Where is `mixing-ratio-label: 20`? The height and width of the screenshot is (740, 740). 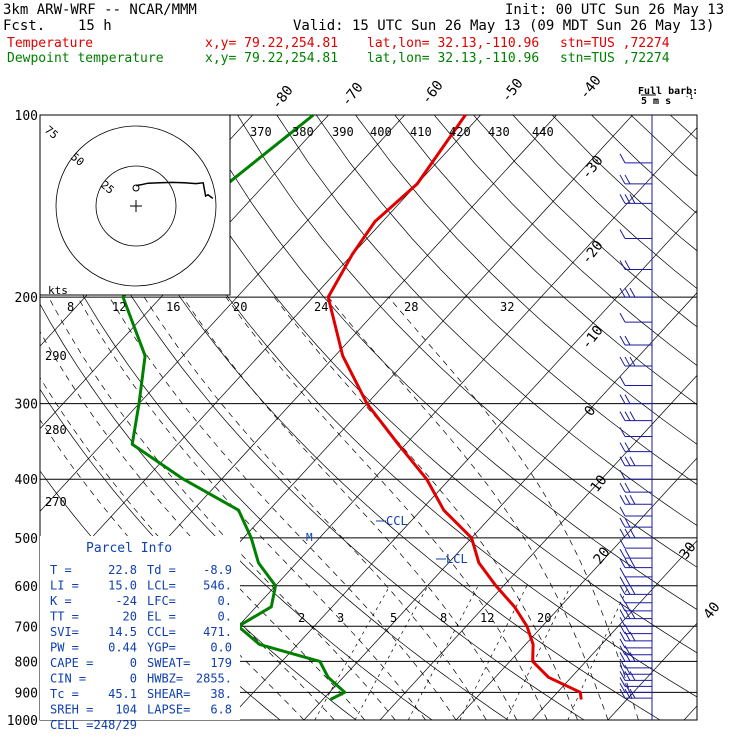
mixing-ratio-label: 20 is located at coordinates (544, 618).